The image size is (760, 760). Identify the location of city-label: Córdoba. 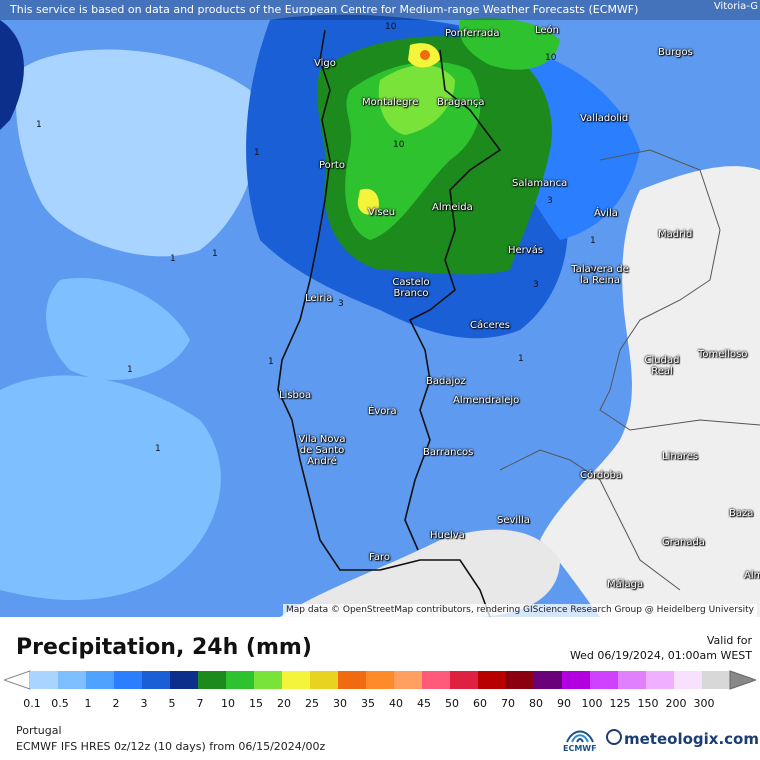
(601, 475).